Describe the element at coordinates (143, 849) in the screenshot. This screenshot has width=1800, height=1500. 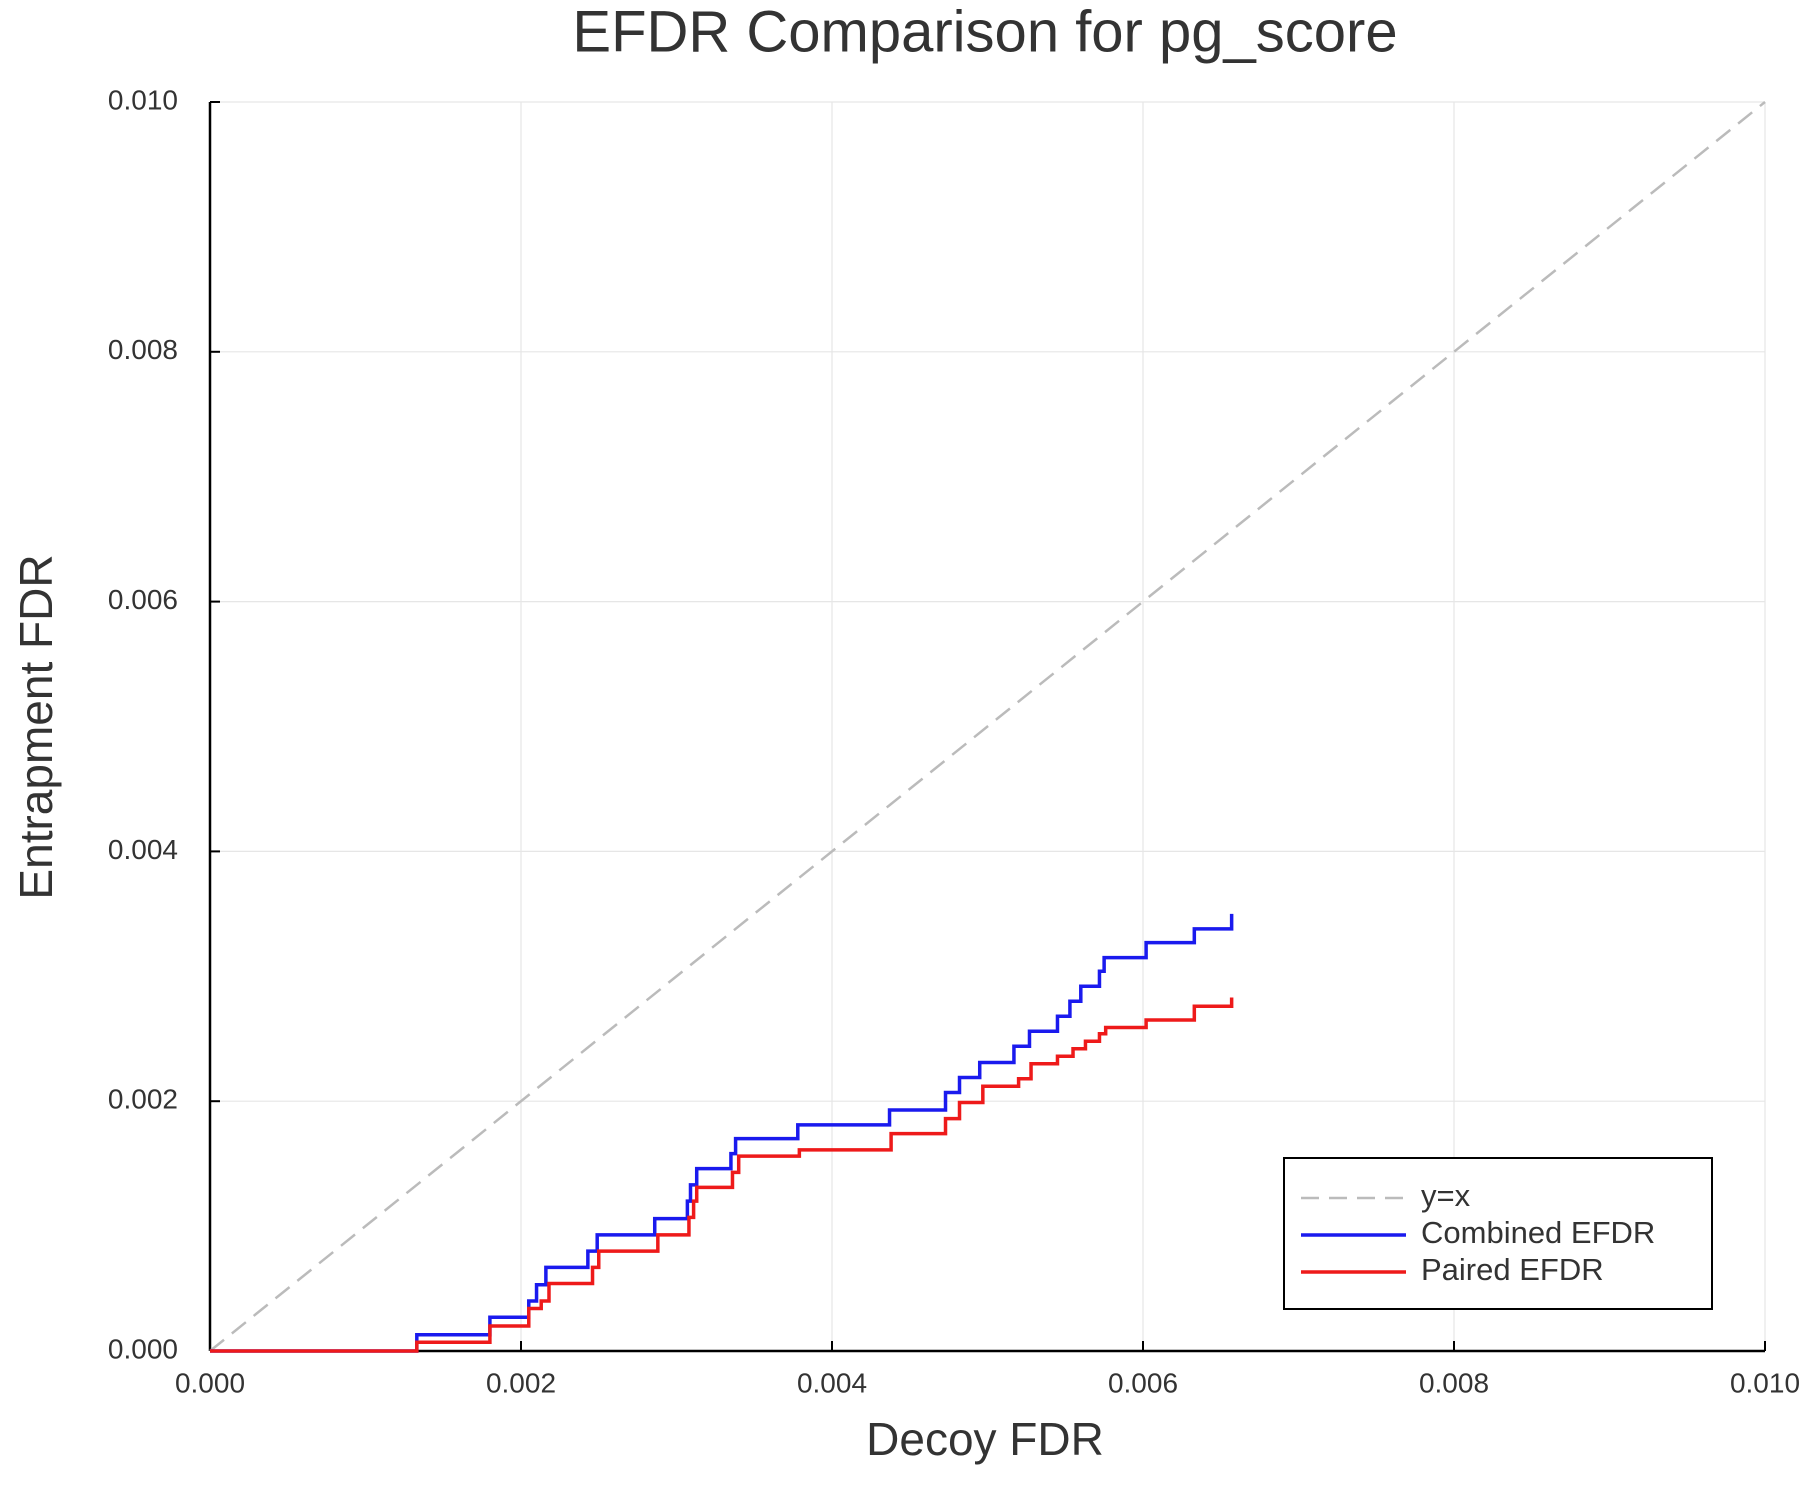
I see `y-tick-label: 0.004` at that location.